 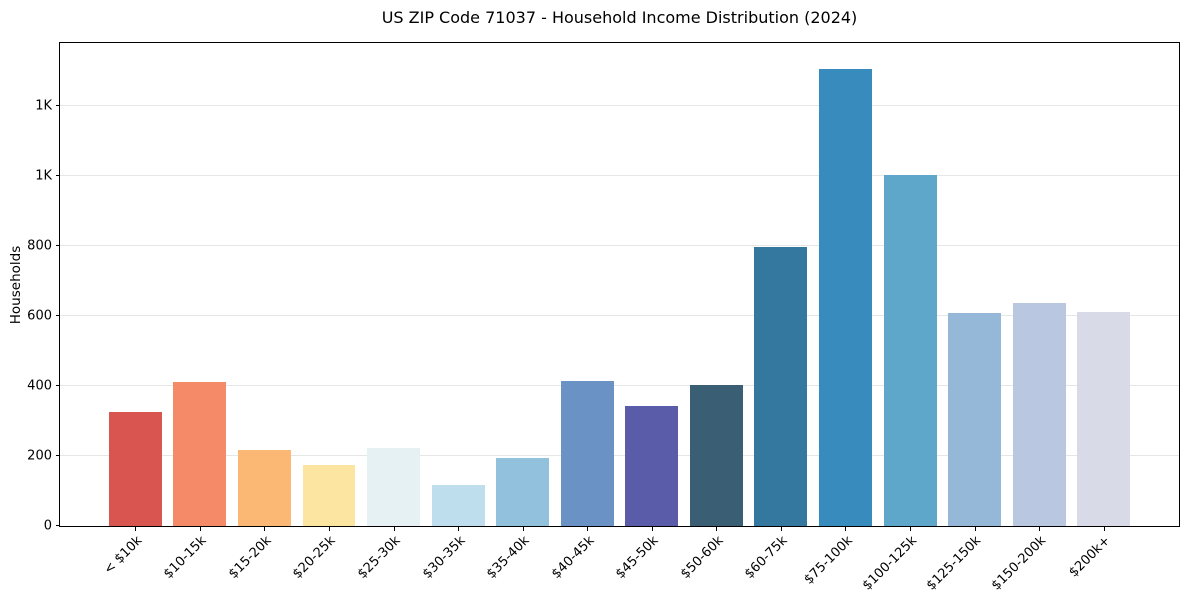 I want to click on bar-< $10k, so click(x=135, y=469).